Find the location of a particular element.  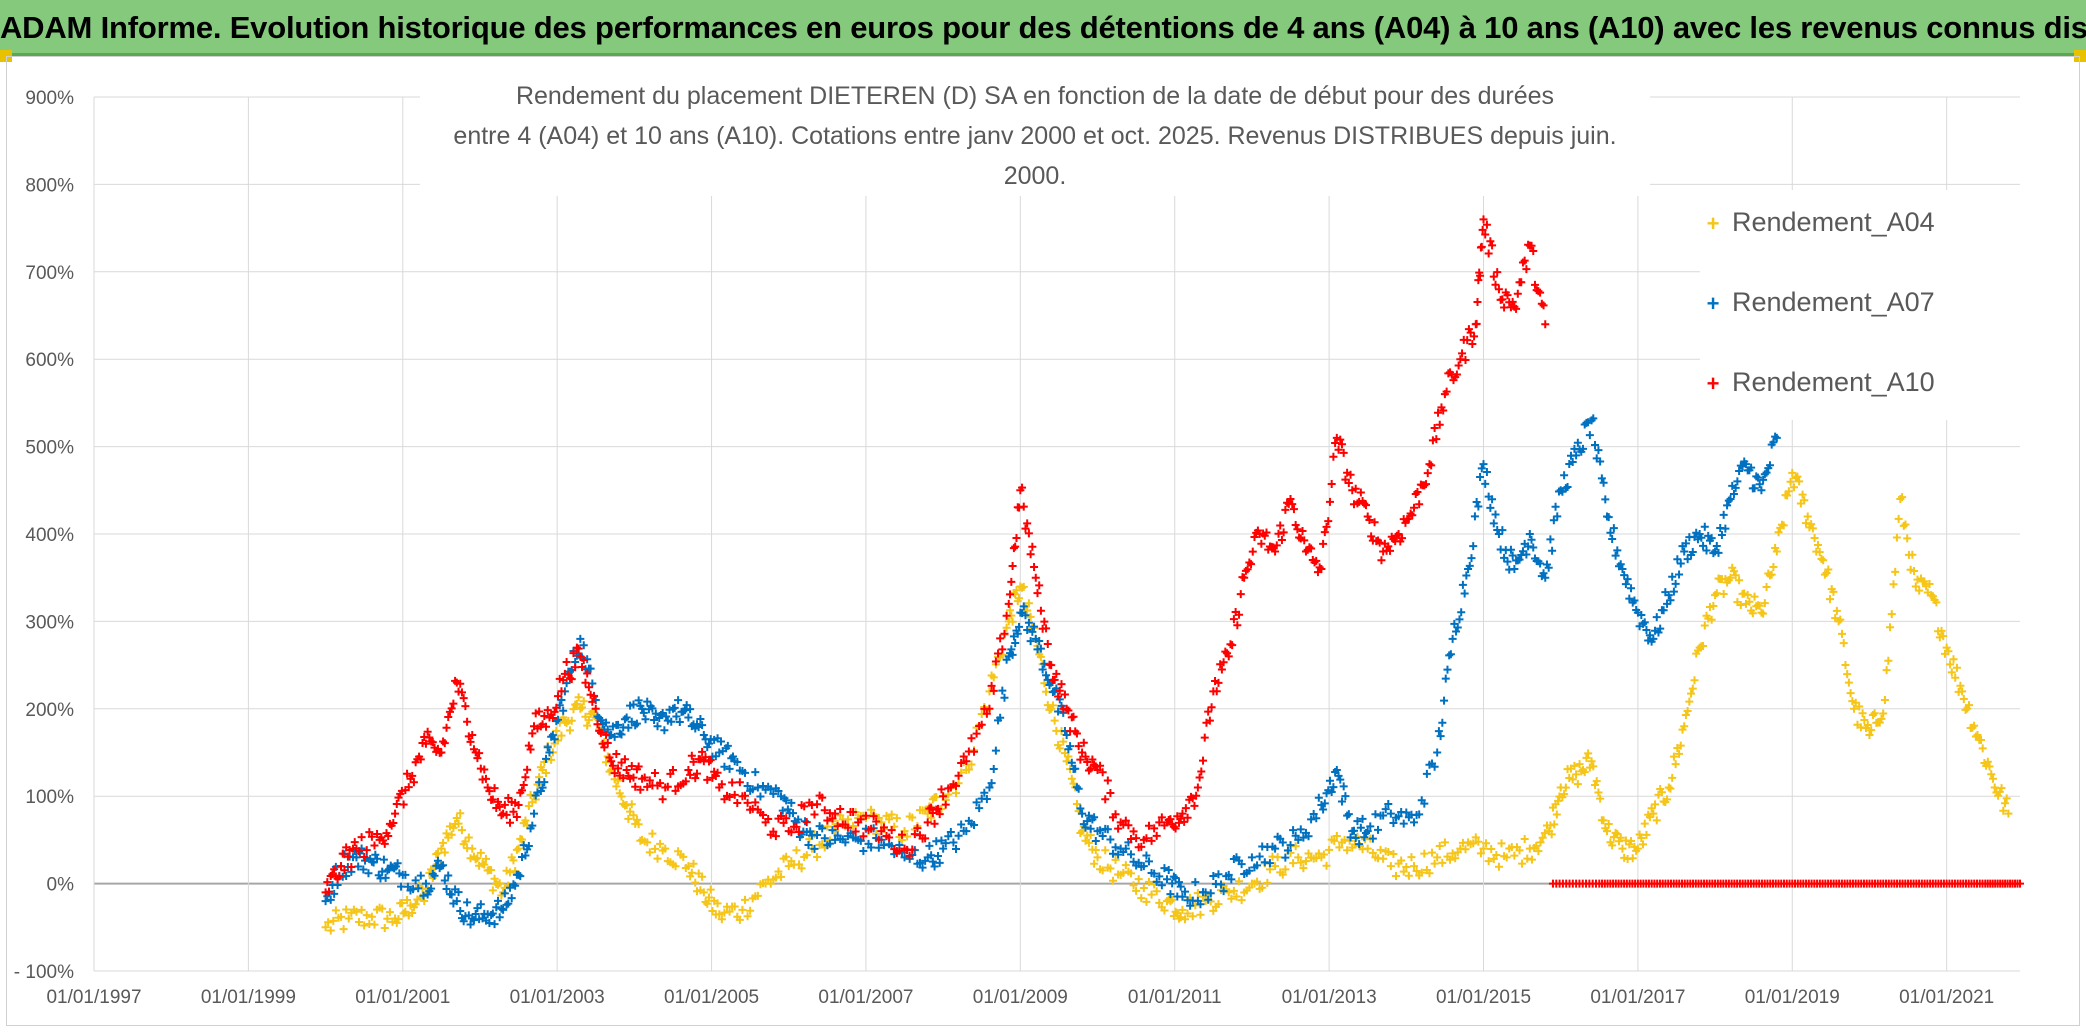

y-tick-label: 500% is located at coordinates (49, 448).